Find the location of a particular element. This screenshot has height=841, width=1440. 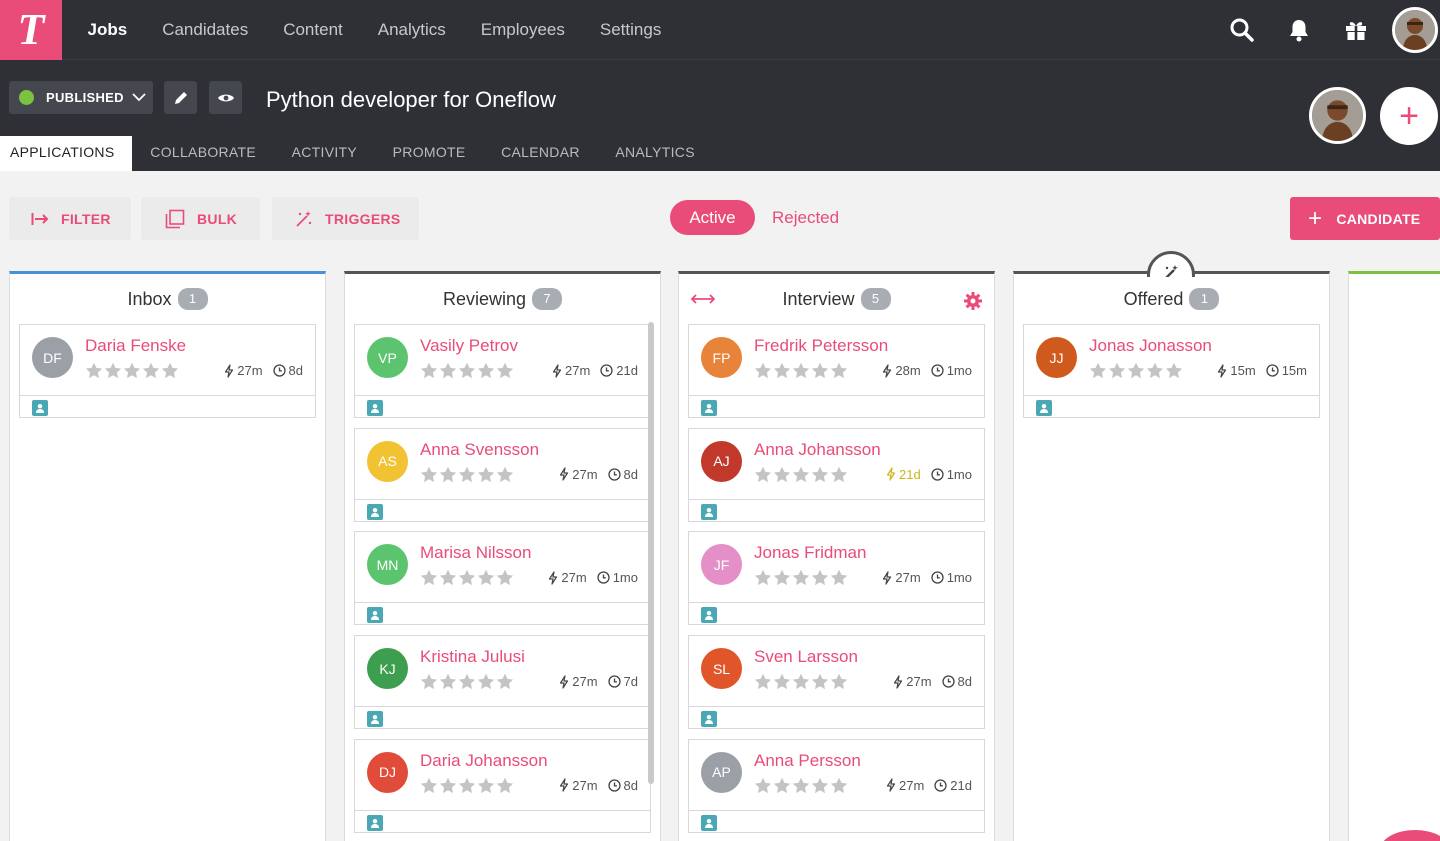

candidate-card: JJ Jonas Jonasson 15m 15m is located at coordinates (1171, 371).